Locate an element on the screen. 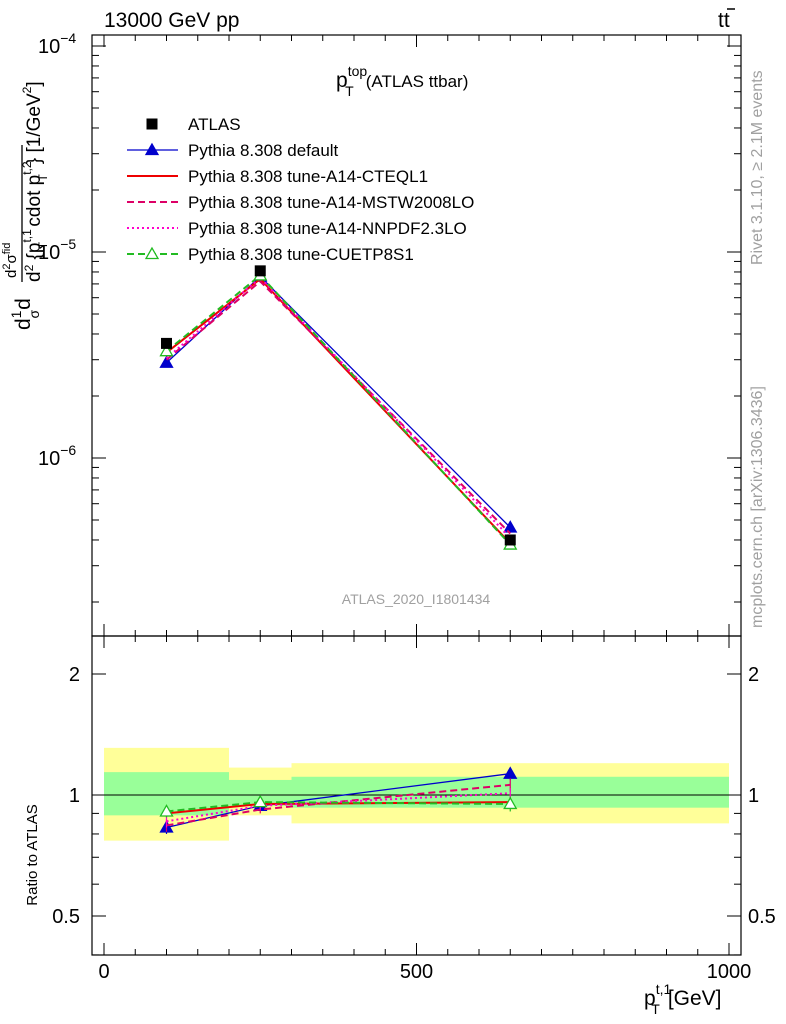  ratio-series-layer is located at coordinates (338, 800).